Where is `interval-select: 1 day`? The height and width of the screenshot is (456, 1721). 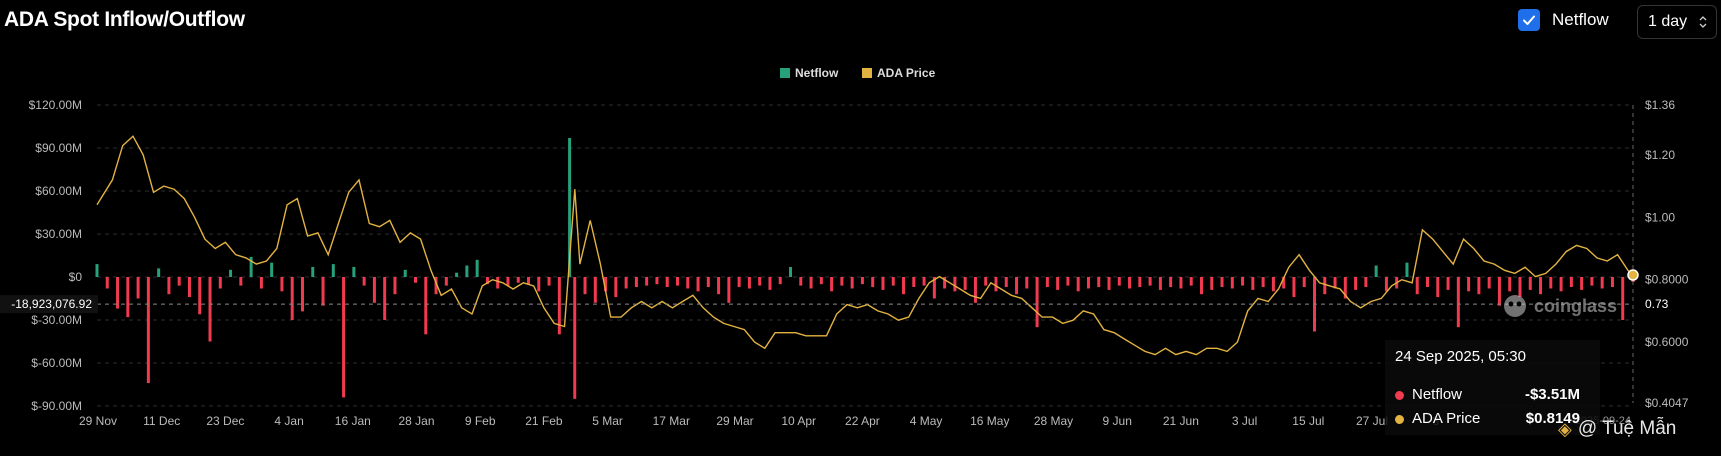
interval-select: 1 day is located at coordinates (1677, 22).